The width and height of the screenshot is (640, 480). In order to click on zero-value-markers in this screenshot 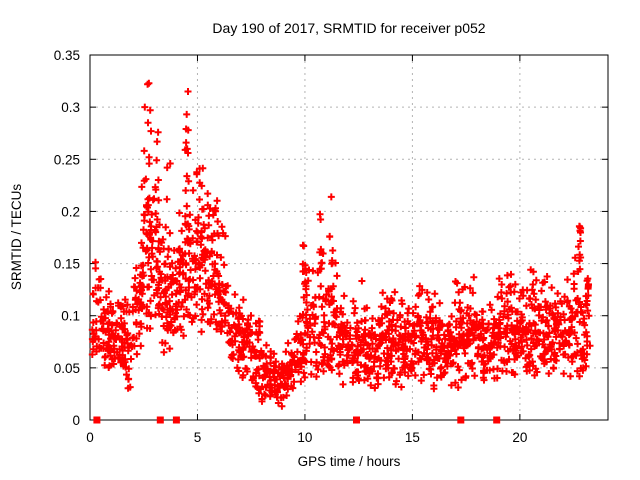, I will do `click(297, 420)`.